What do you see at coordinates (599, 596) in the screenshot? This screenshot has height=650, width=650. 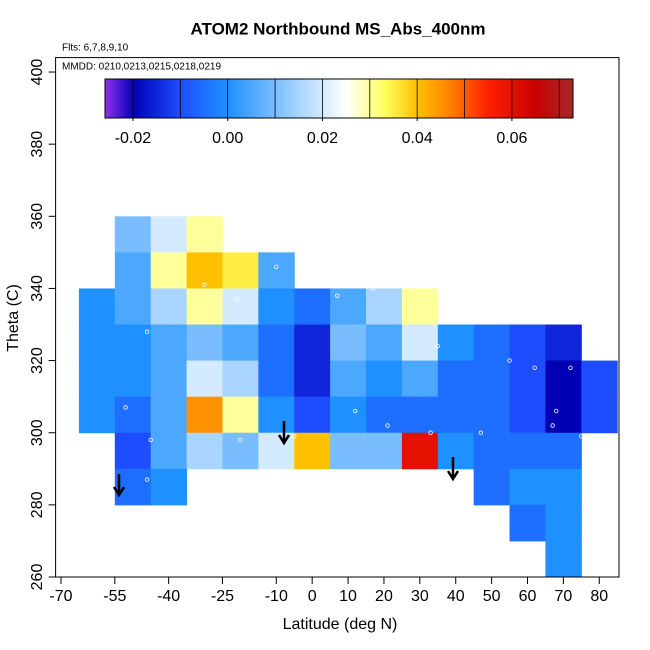 I see `x-tick-label: 80` at bounding box center [599, 596].